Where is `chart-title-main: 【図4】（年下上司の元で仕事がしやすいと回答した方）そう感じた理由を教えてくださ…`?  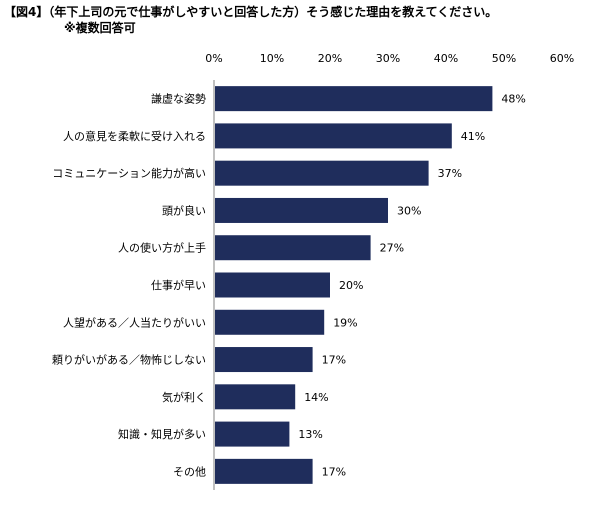
chart-title-main: 【図4】（年下上司の元で仕事がしやすいと回答した方）そう感じた理由を教えてくださ… is located at coordinates (251, 12).